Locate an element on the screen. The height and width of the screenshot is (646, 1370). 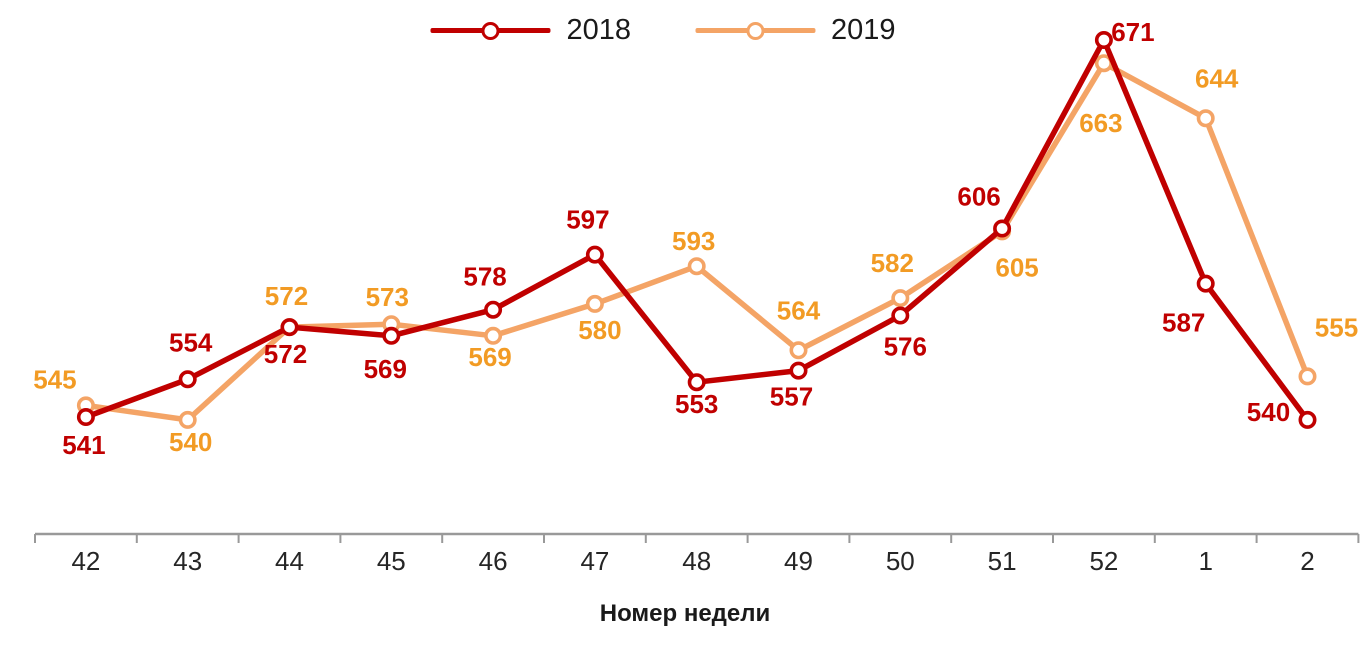
data-label-2018-45: 569 is located at coordinates (385, 369).